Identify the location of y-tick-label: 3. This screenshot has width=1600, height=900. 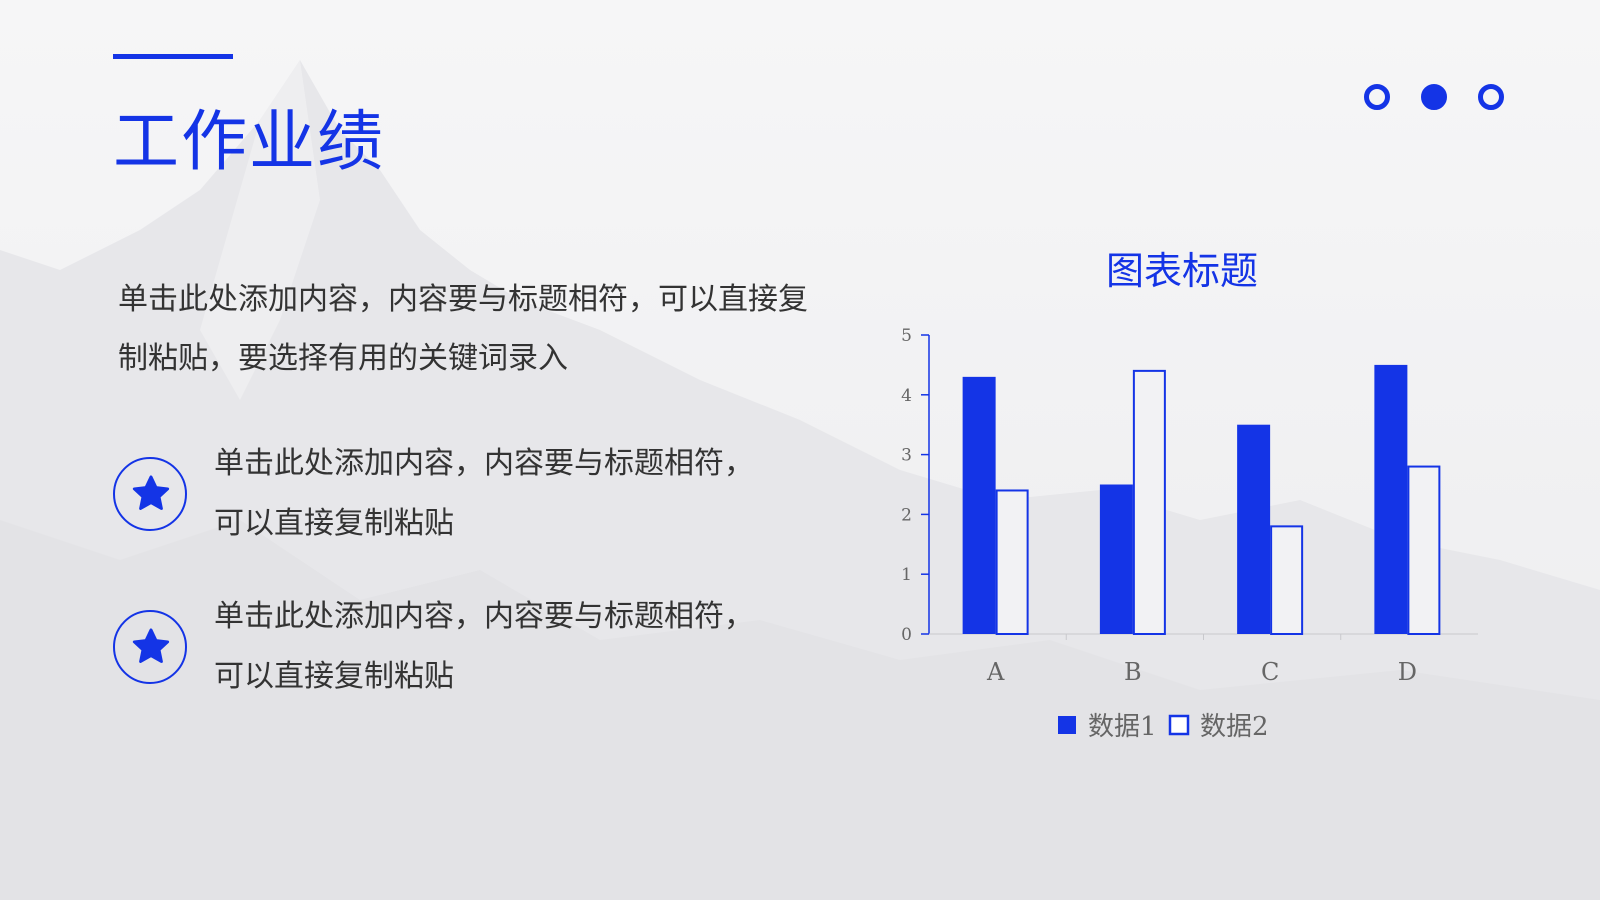
(906, 456).